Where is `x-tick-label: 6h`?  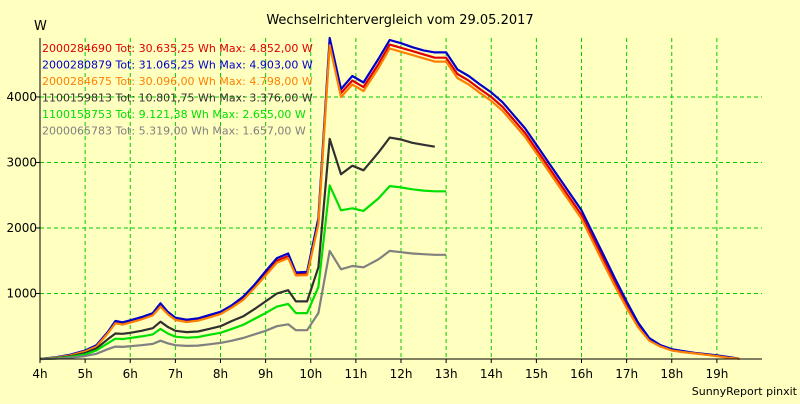 x-tick-label: 6h is located at coordinates (130, 374).